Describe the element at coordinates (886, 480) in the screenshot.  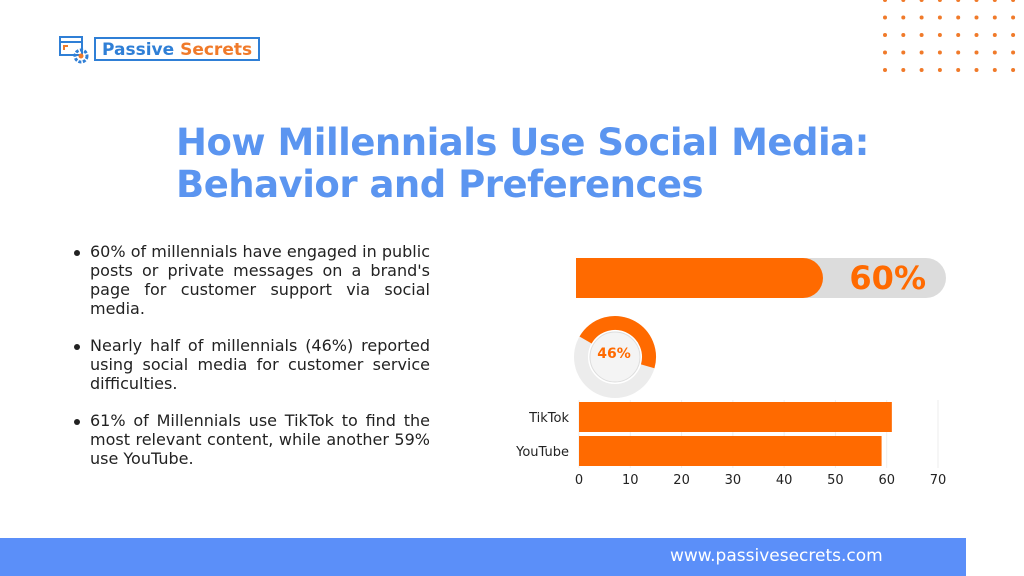
I see `x-tick-label: 60` at that location.